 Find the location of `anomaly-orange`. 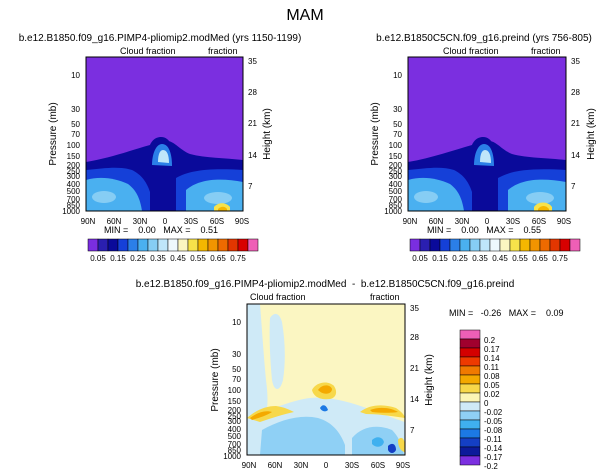

anomaly-orange is located at coordinates (261, 415).